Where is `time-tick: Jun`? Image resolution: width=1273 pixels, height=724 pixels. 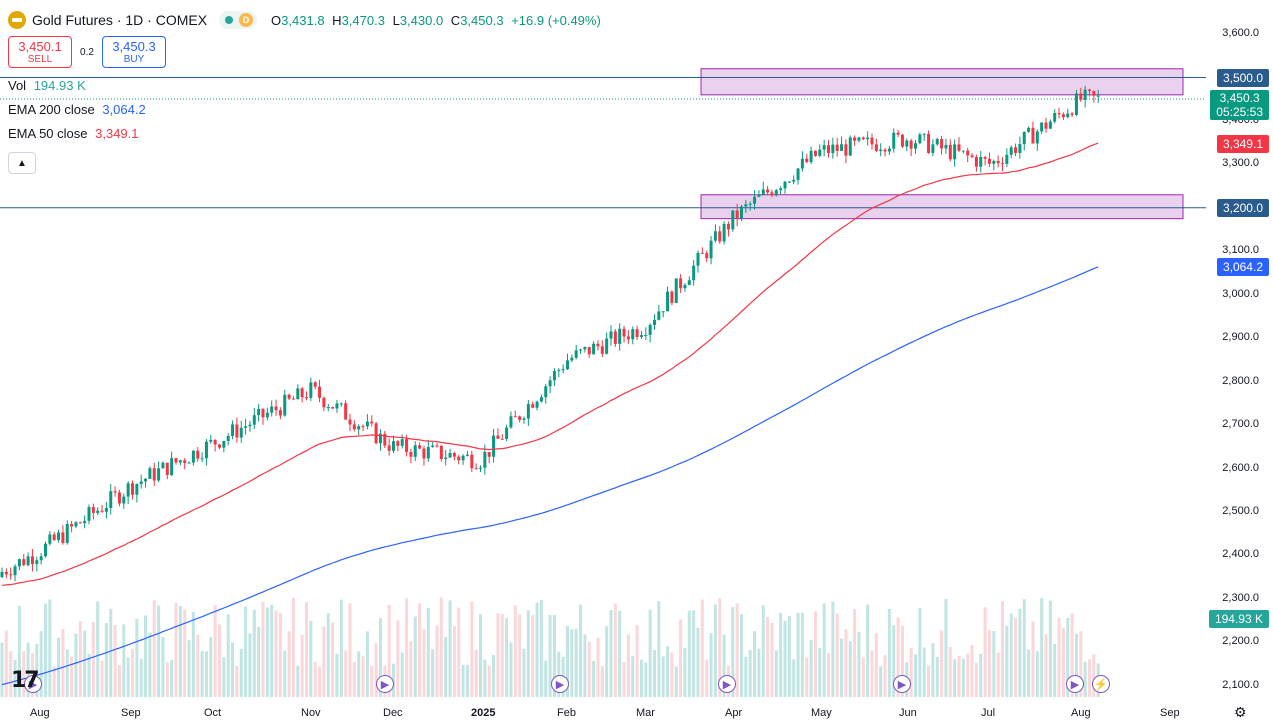 time-tick: Jun is located at coordinates (908, 713).